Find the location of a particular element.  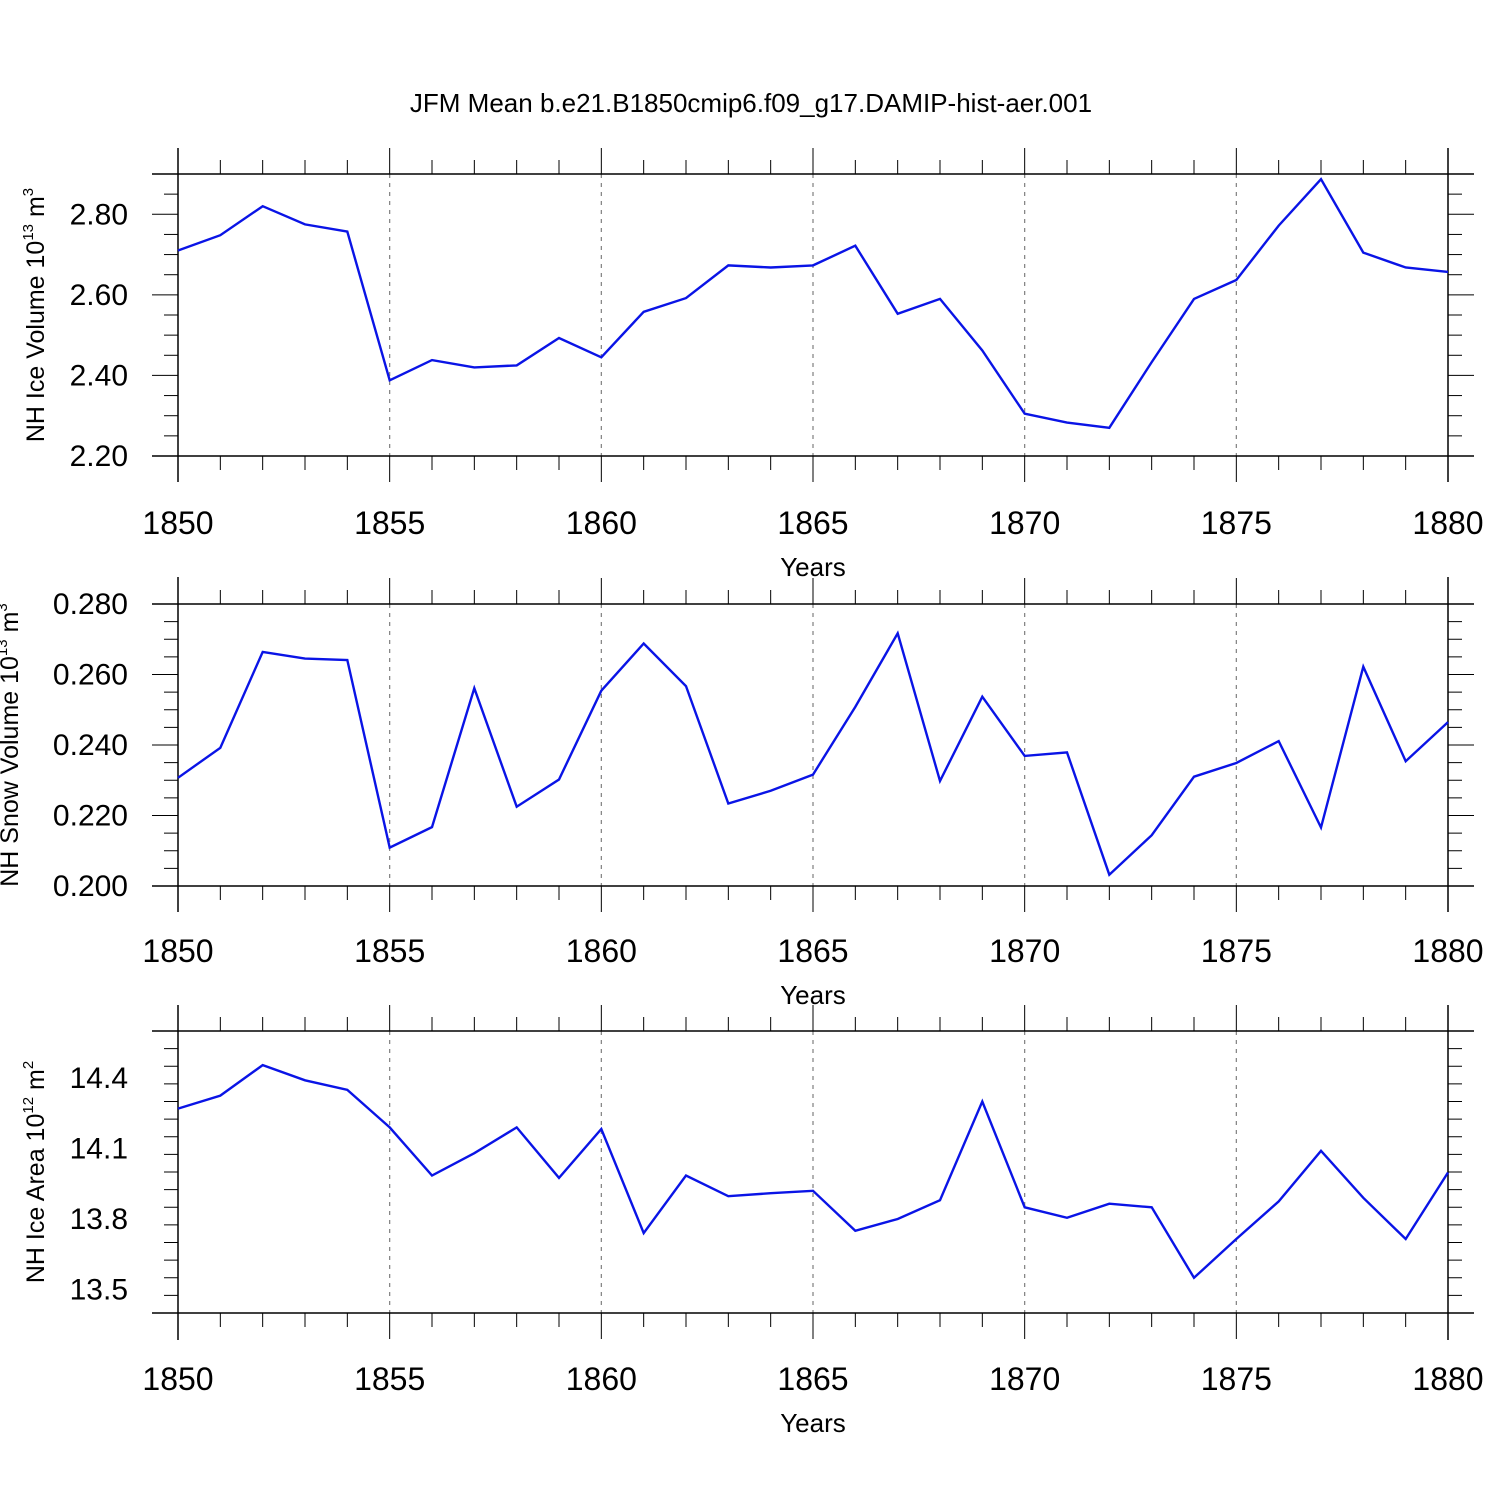

y-tick-label: 14.1 is located at coordinates (99, 1149).